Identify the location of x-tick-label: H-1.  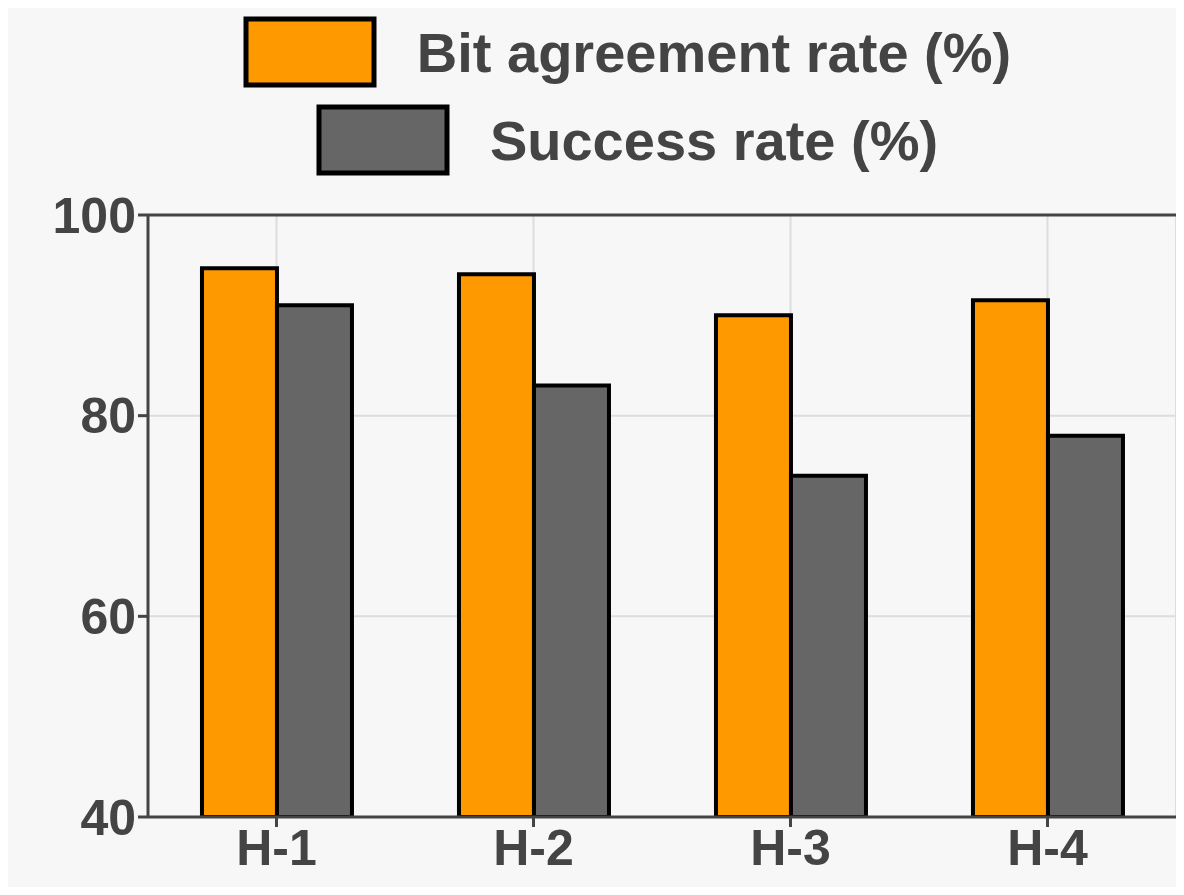
(276, 847).